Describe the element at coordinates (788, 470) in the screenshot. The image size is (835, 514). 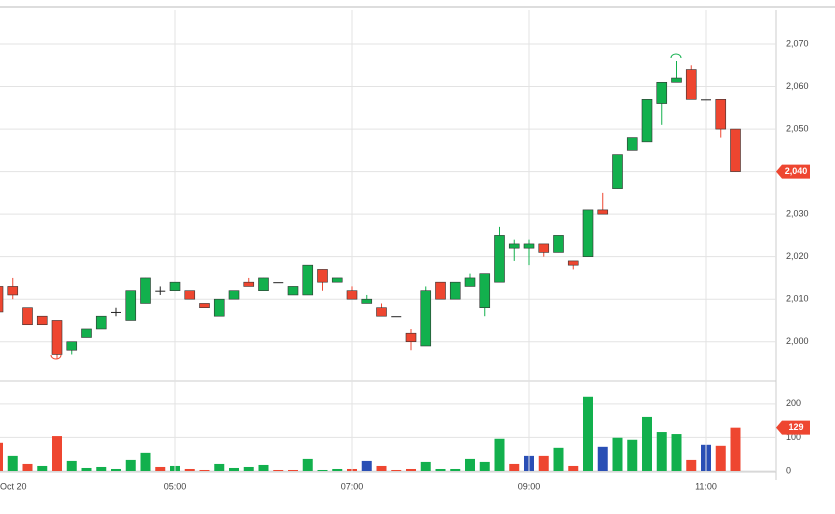
I see `y-tick-label: 0` at that location.